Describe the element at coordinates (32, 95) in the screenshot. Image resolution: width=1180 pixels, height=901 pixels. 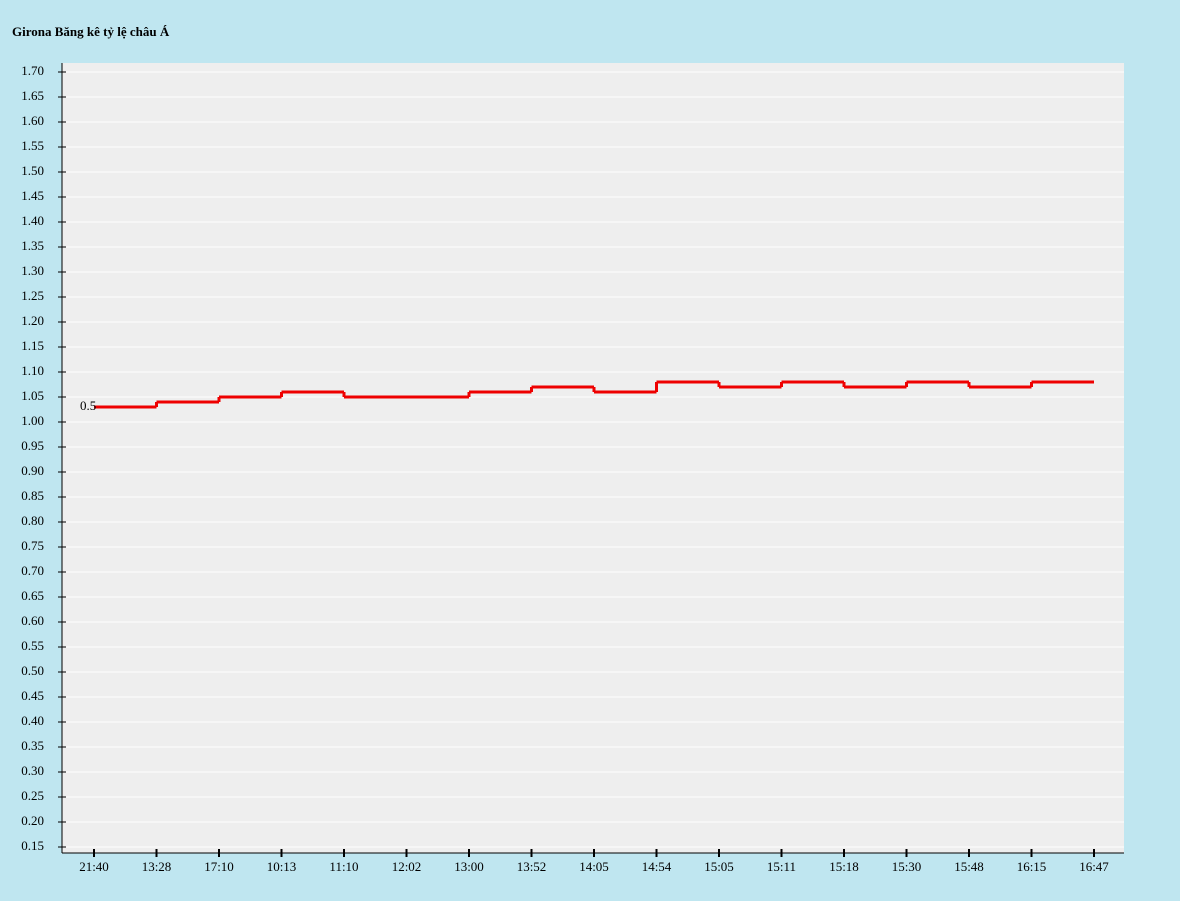
I see `y-tick-label: 1.65` at that location.